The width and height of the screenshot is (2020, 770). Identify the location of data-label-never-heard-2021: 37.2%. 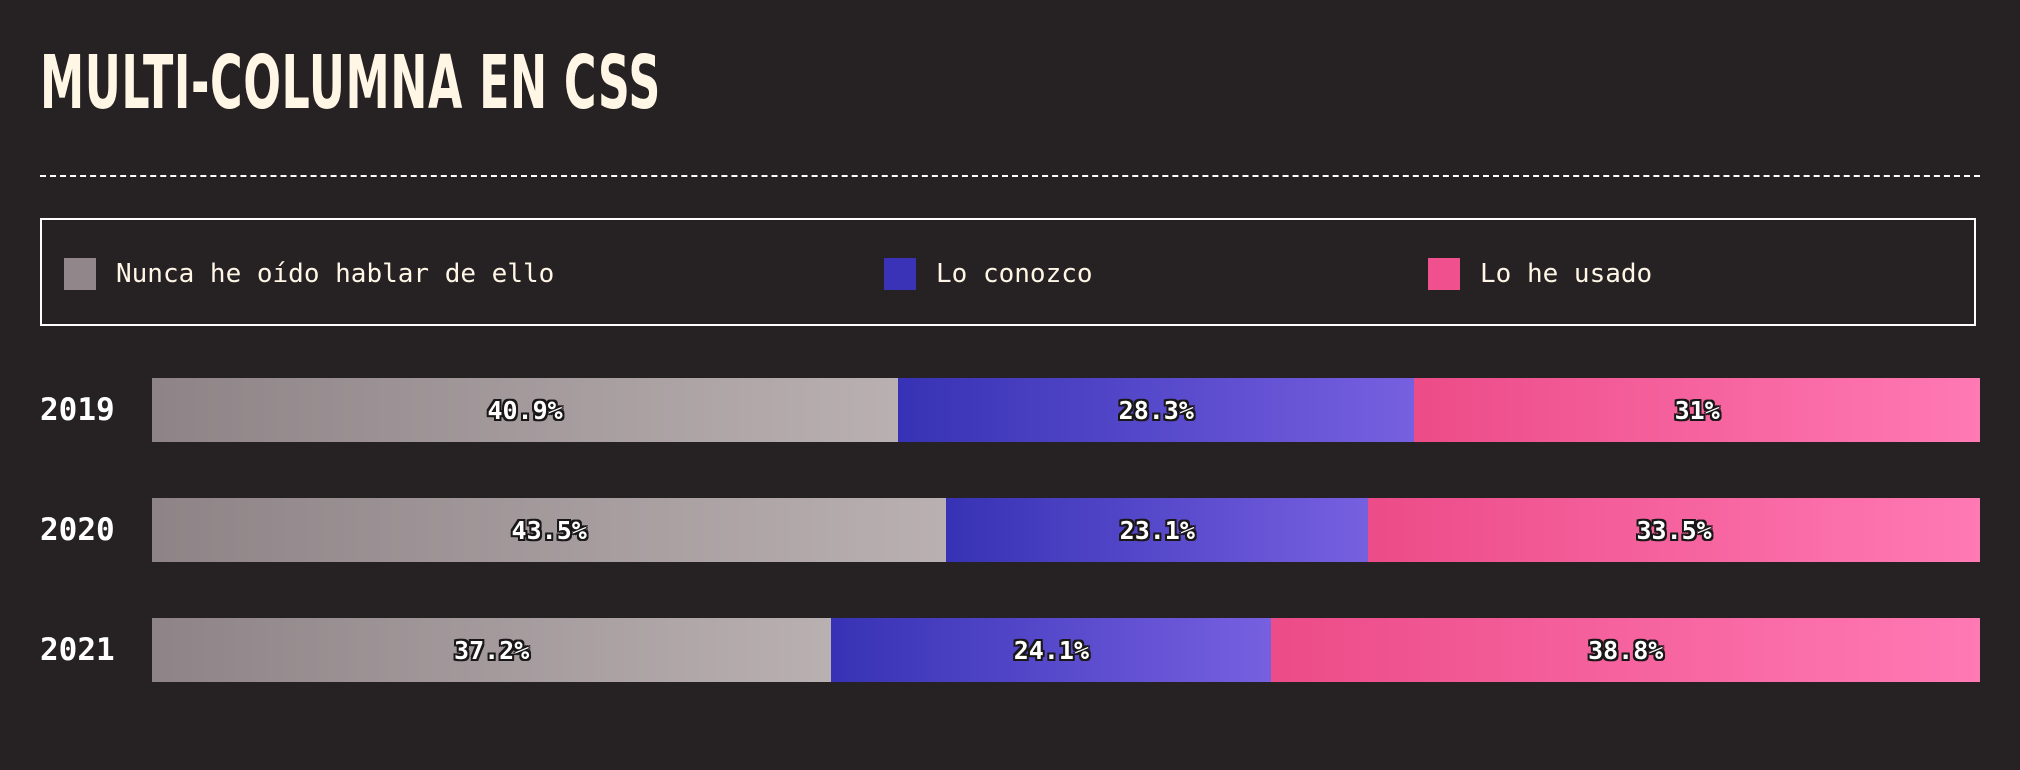
(492, 650).